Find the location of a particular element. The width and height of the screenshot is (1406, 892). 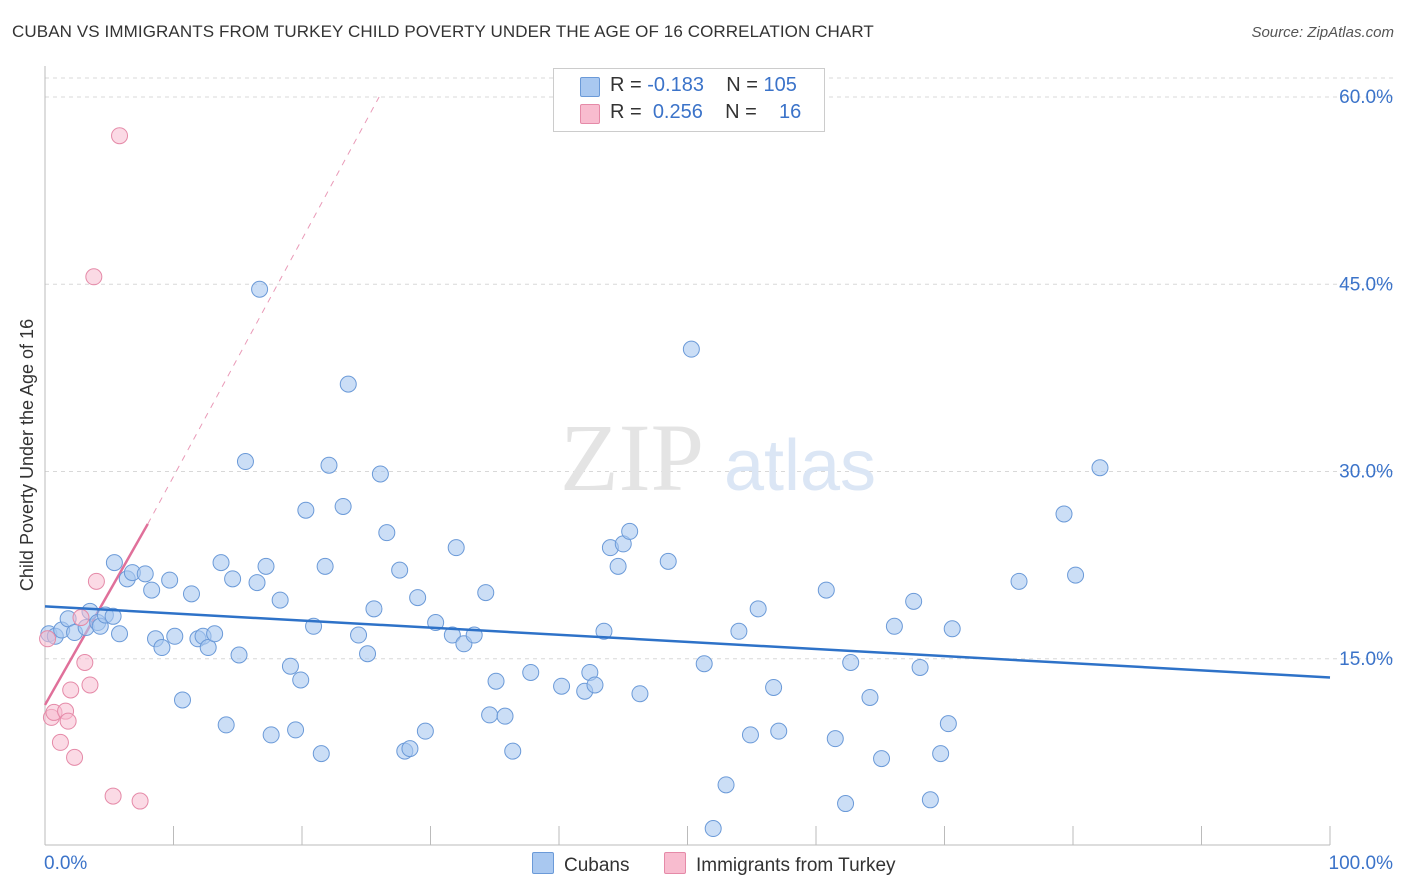

y-tick-label: 15.0% is located at coordinates (1366, 659).